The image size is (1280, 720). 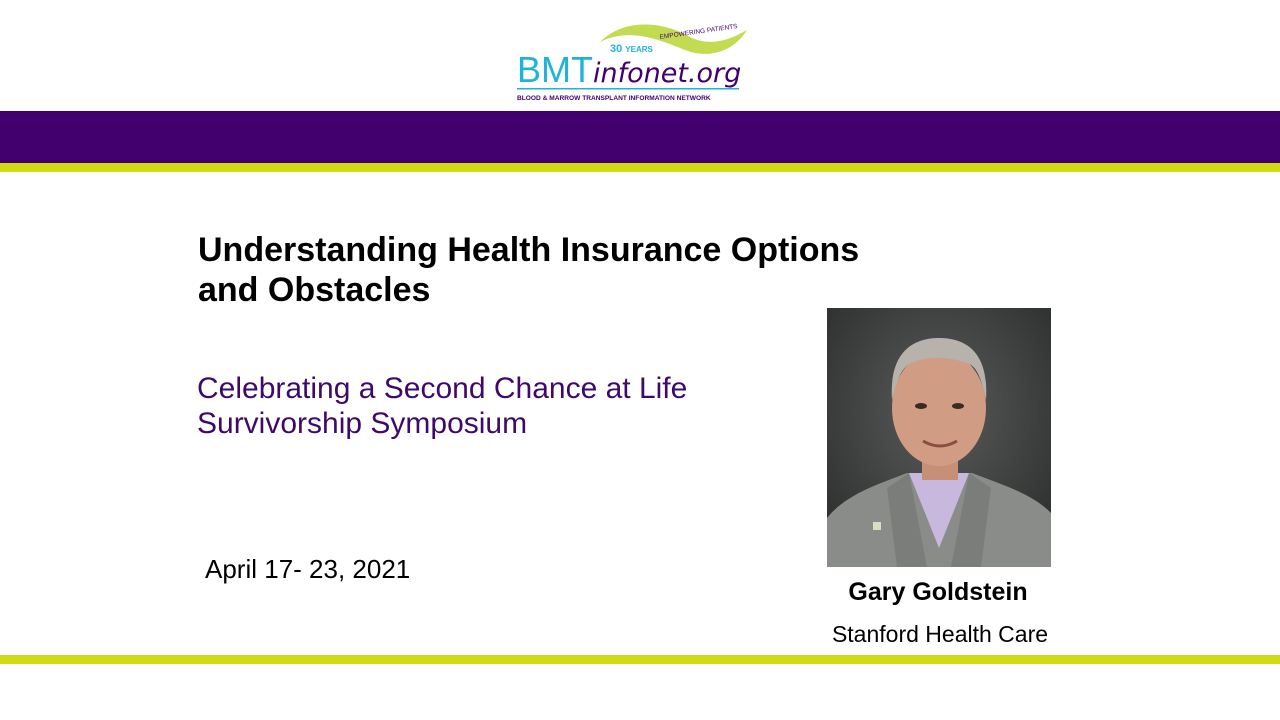 What do you see at coordinates (698, 32) in the screenshot?
I see `svg-text: EMPOWERING PATIENTS` at bounding box center [698, 32].